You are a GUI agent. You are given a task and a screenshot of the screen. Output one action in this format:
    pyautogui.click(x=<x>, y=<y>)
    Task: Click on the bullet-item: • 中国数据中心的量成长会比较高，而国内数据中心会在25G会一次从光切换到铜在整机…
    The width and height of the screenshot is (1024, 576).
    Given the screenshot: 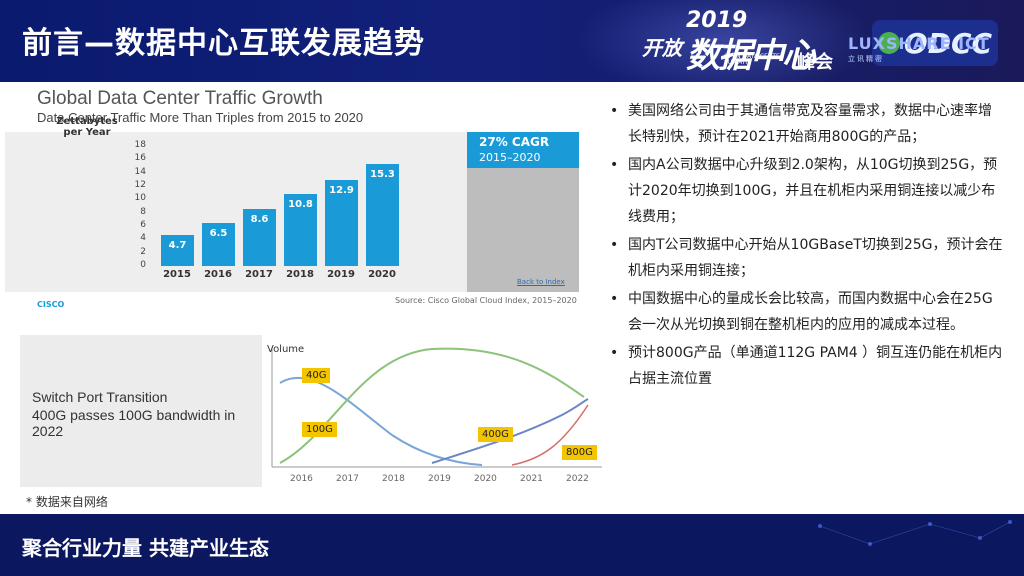 What is the action you would take?
    pyautogui.click(x=804, y=312)
    